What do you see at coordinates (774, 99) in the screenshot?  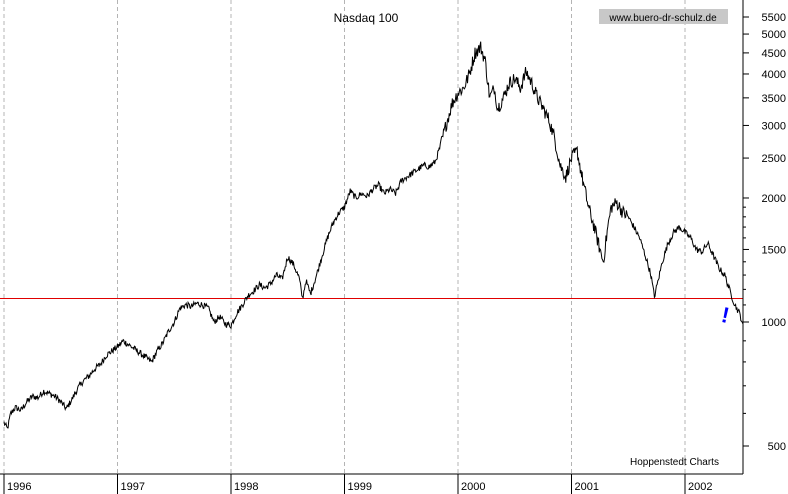 I see `y-tick-label-3500: 3500` at bounding box center [774, 99].